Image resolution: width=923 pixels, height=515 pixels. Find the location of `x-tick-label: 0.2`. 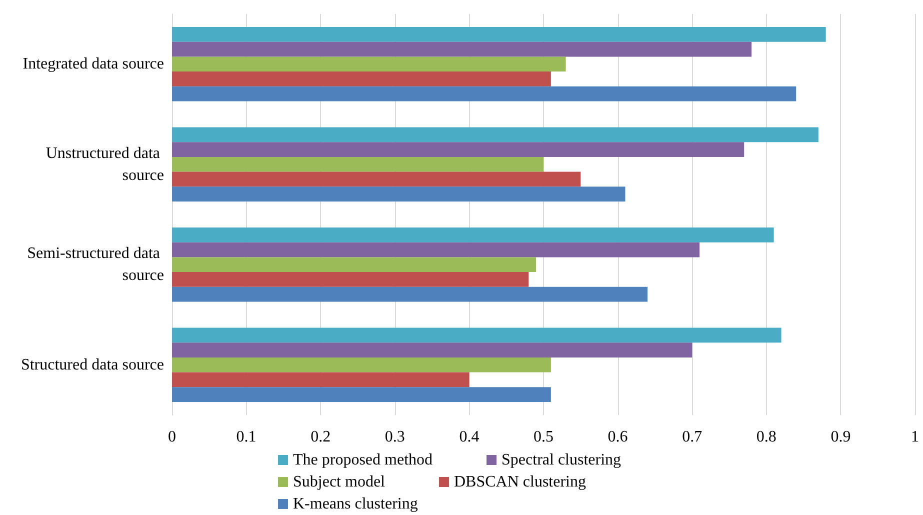

x-tick-label: 0.2 is located at coordinates (320, 437).